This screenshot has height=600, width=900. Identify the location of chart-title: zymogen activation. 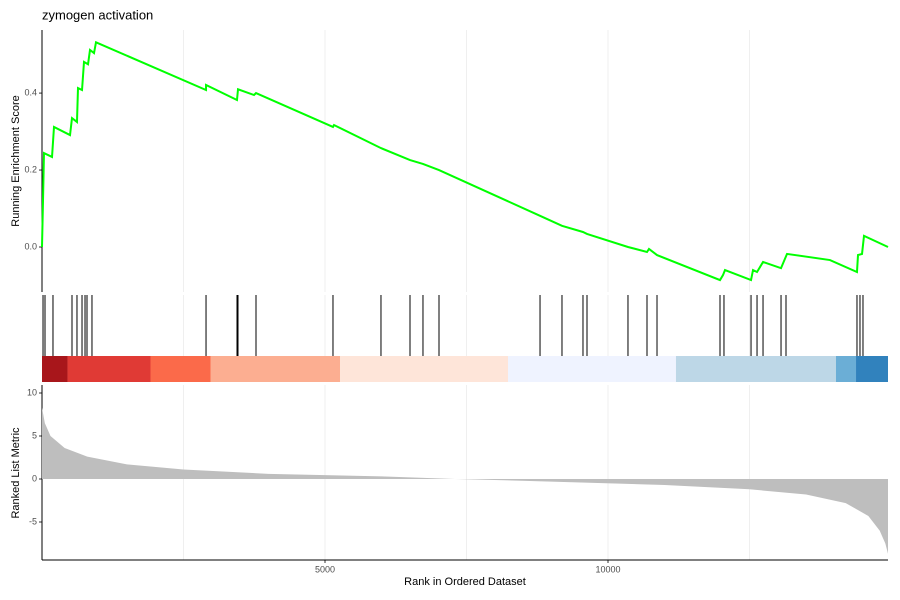
(97, 14).